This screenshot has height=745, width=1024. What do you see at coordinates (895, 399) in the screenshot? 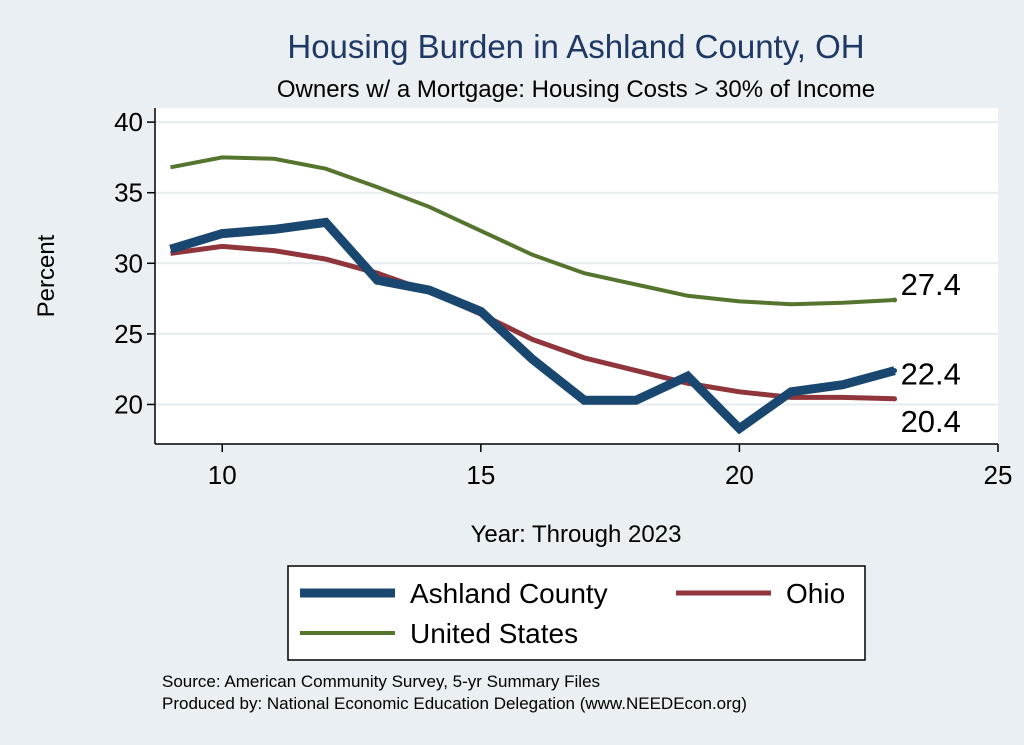
I see `end-point-ohio` at bounding box center [895, 399].